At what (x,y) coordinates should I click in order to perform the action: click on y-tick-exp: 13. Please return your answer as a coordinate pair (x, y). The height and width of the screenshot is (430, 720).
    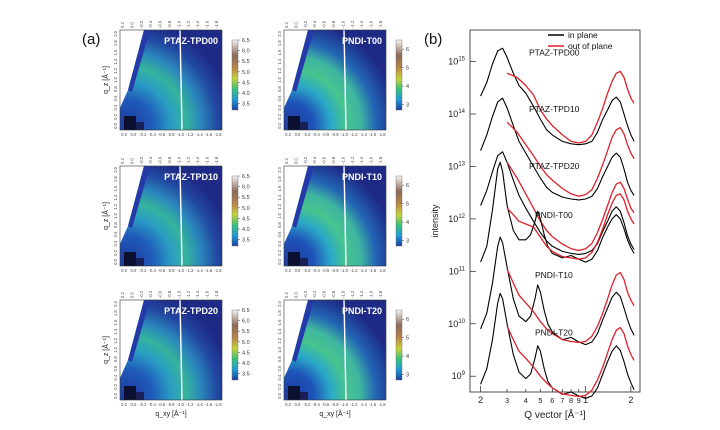
    Looking at the image, I should click on (461, 164).